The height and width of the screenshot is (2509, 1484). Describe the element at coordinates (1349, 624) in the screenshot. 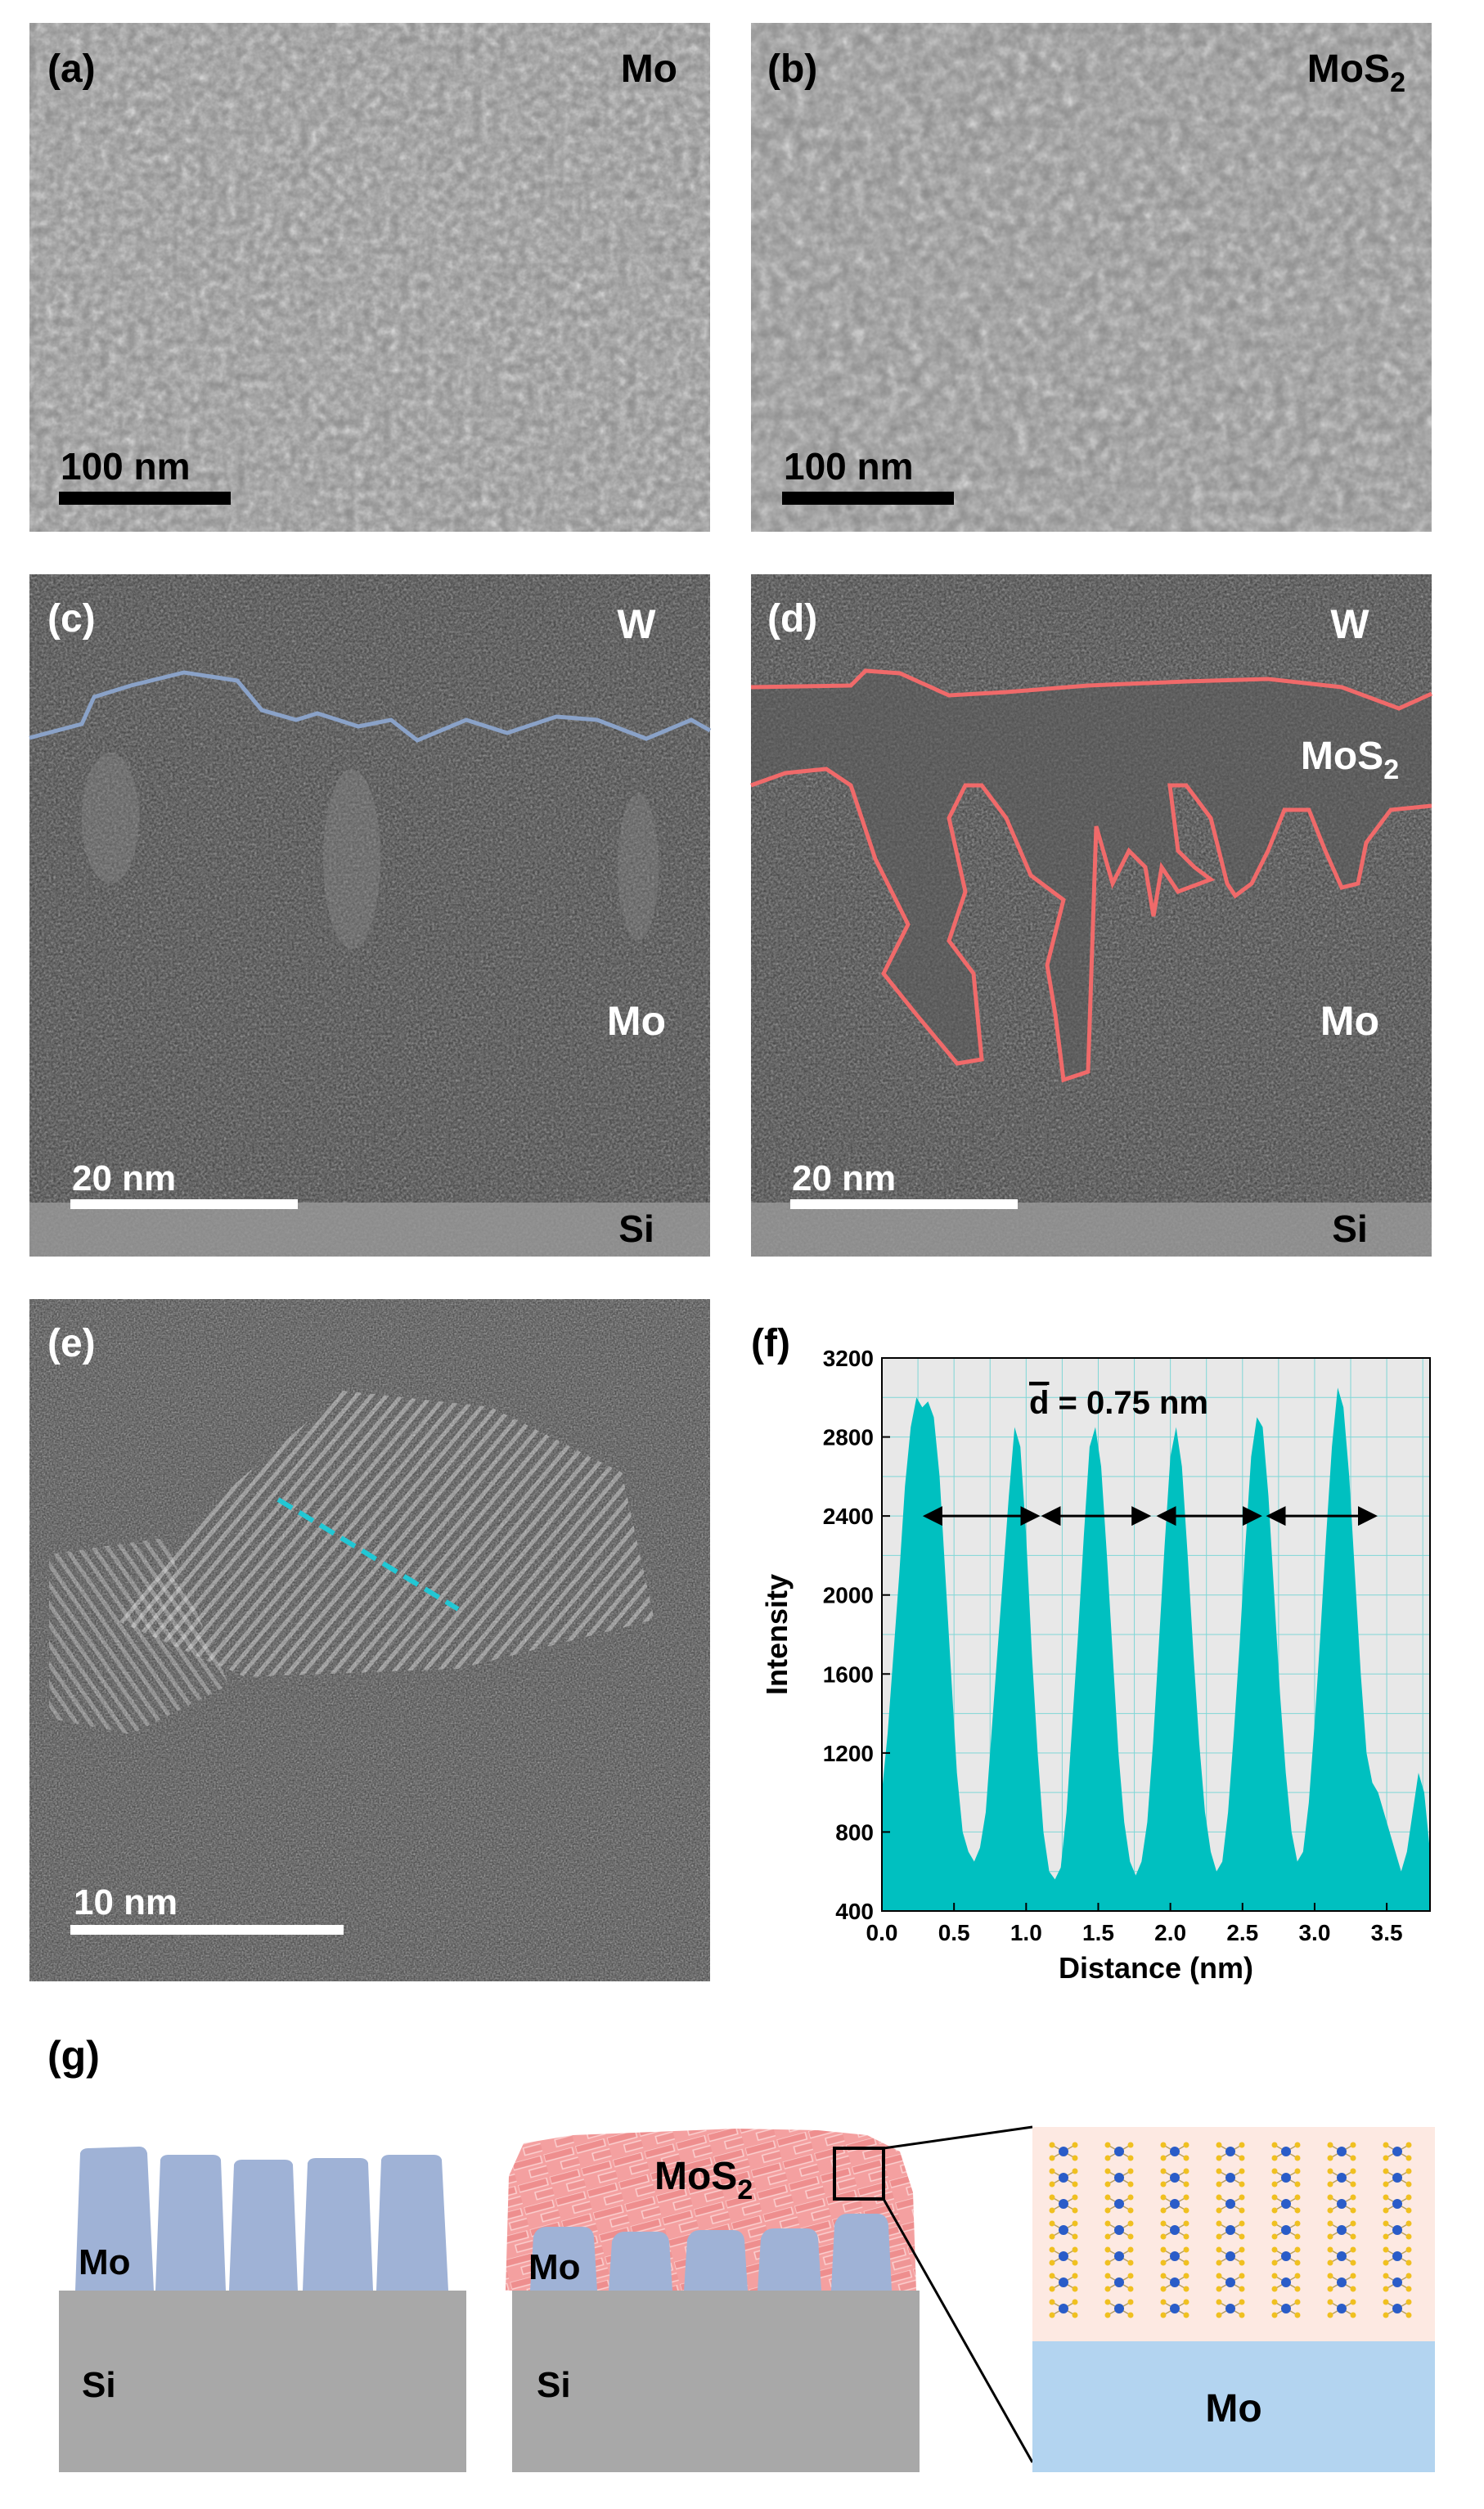

I see `top-layer-label-d: W` at that location.